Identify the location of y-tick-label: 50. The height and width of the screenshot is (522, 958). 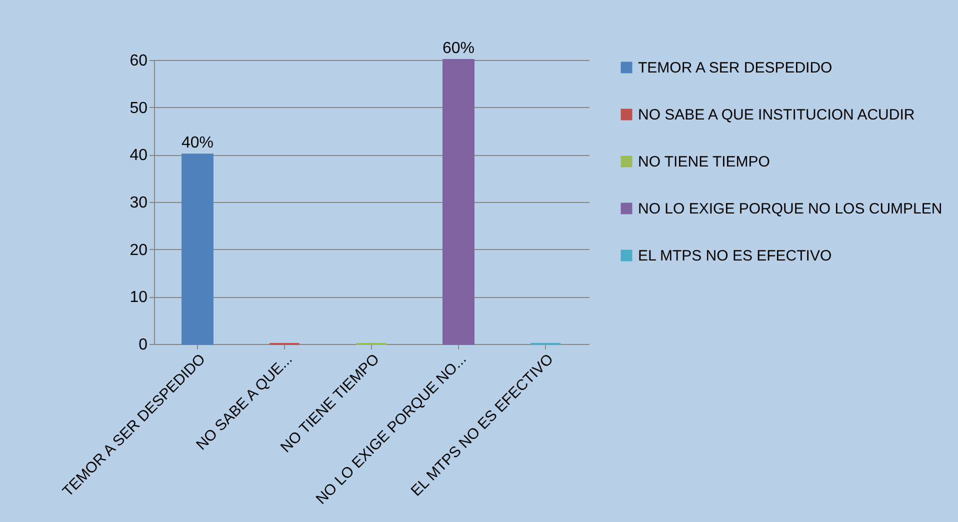
(139, 108).